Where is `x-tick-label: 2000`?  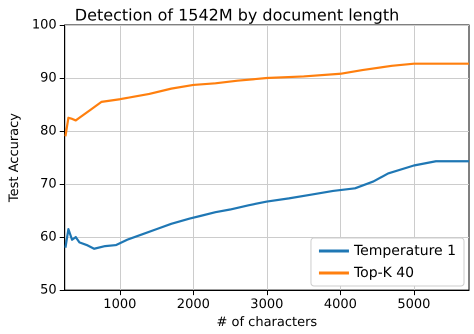
x-tick-label: 2000 is located at coordinates (193, 304).